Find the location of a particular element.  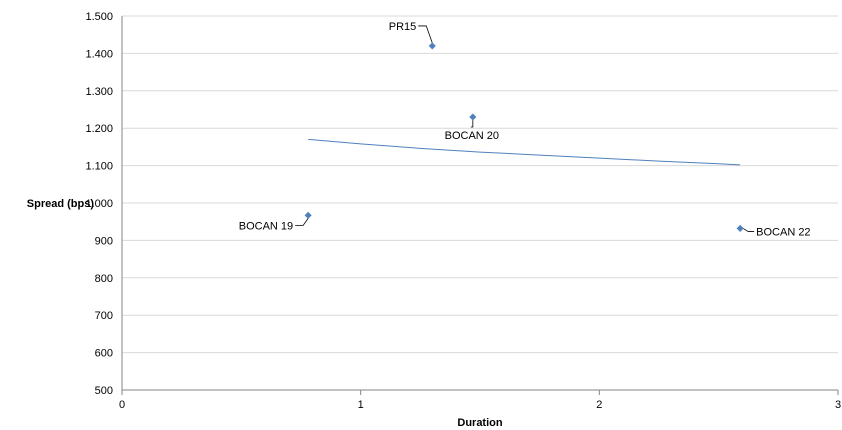

y-tick-label: 1.400 is located at coordinates (99, 54).